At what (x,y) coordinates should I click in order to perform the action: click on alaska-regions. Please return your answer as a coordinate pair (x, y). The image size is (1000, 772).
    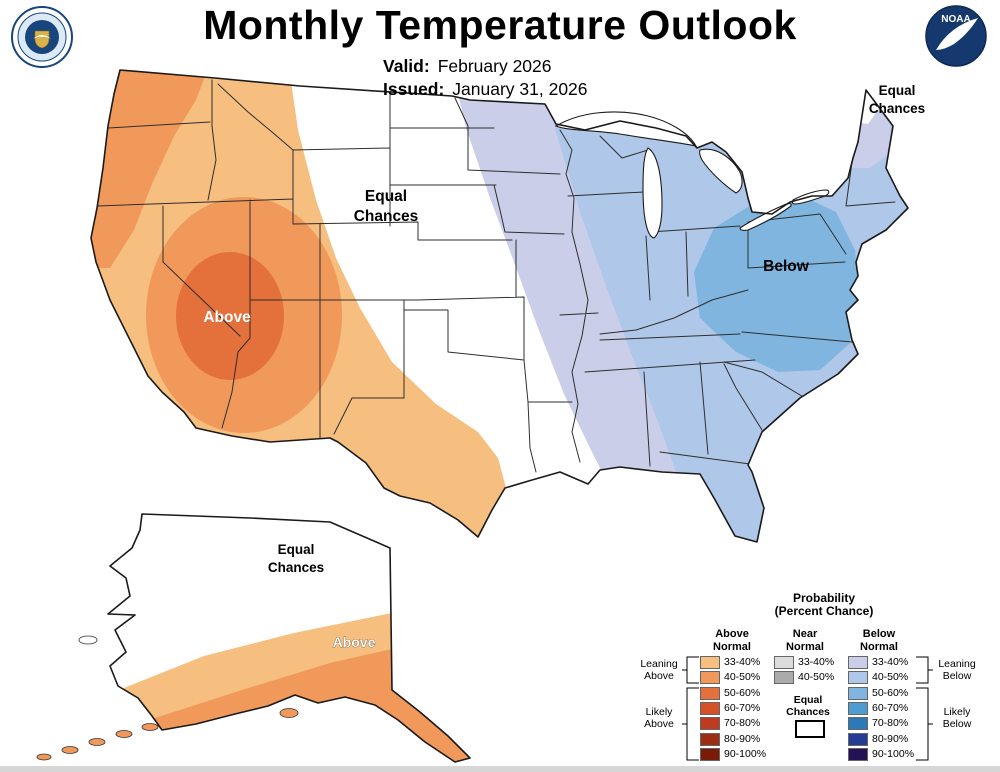
    Looking at the image, I should click on (289, 638).